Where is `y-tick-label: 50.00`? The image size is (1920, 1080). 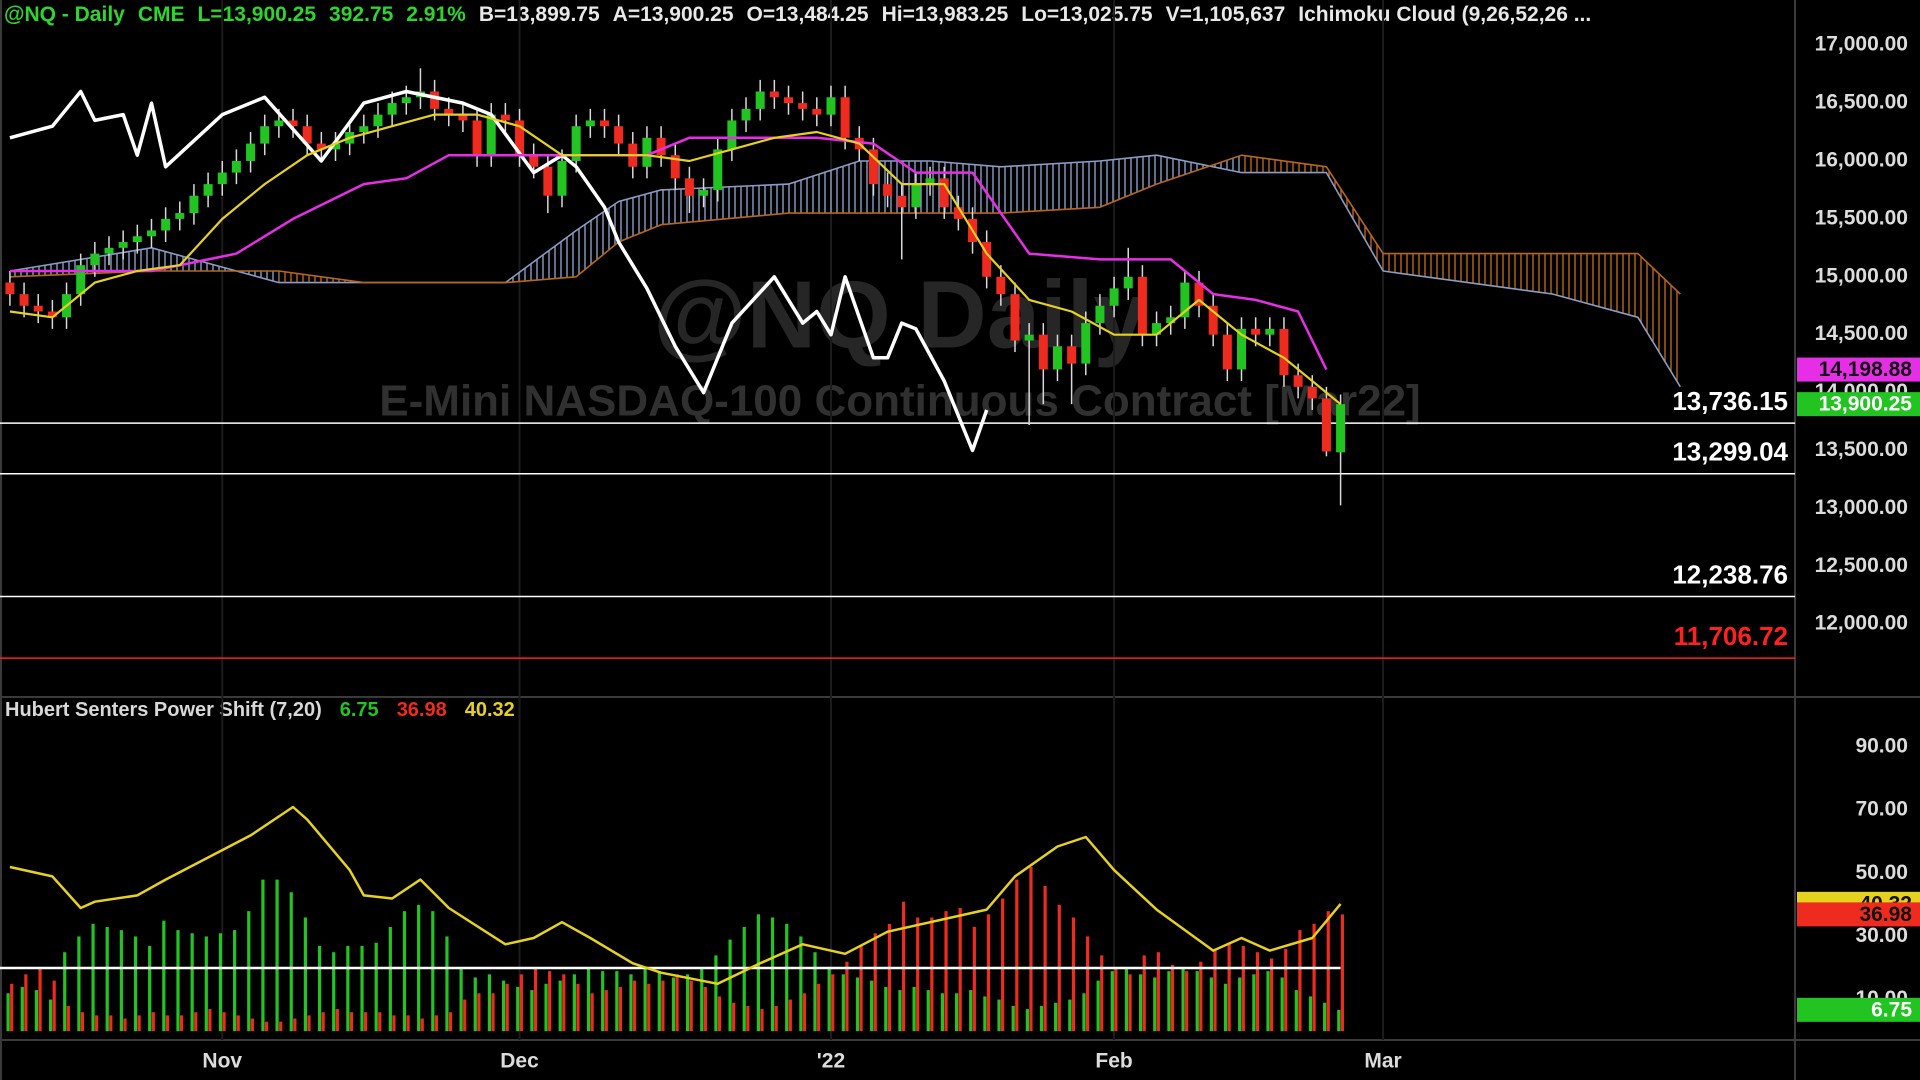 y-tick-label: 50.00 is located at coordinates (1881, 872).